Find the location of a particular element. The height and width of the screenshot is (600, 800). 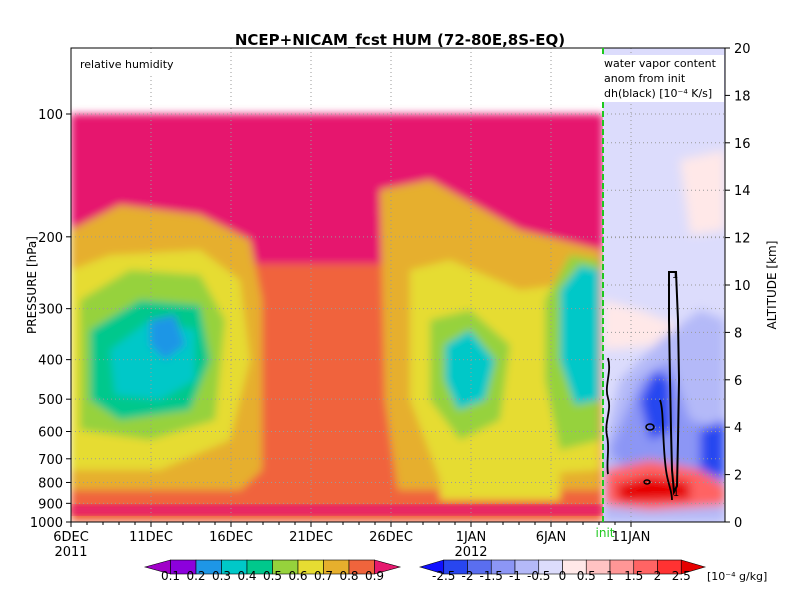

y-tick-label-right: 12 is located at coordinates (742, 239).